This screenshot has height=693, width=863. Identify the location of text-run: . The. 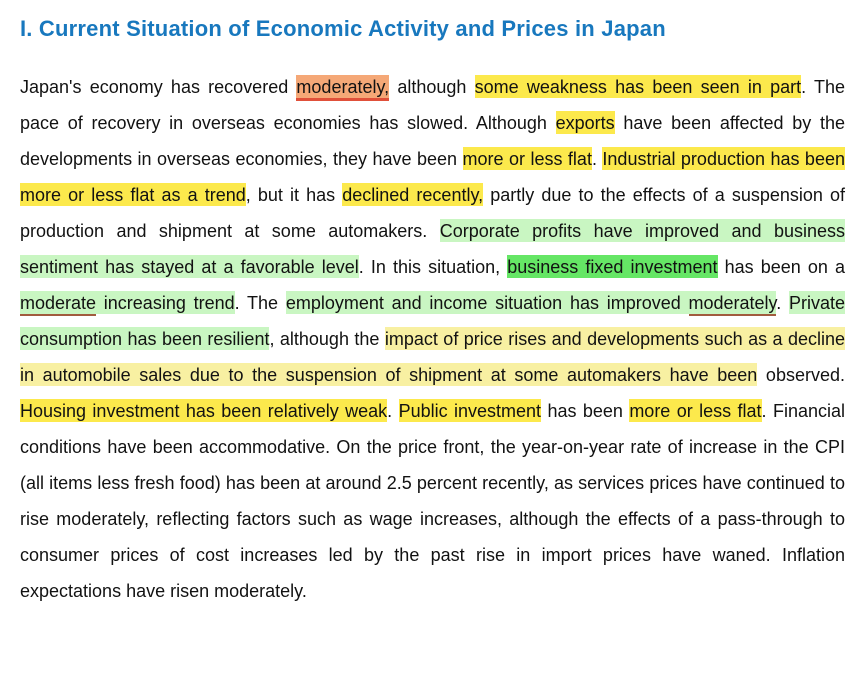
(260, 303).